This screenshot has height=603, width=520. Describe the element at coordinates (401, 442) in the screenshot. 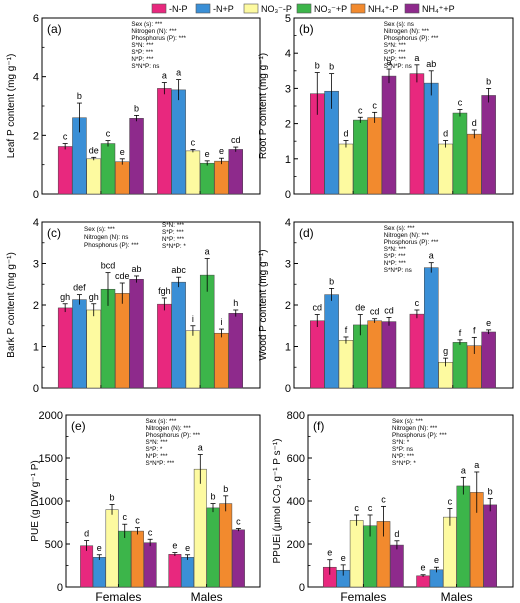

I see `stat-line: S*N: *` at that location.